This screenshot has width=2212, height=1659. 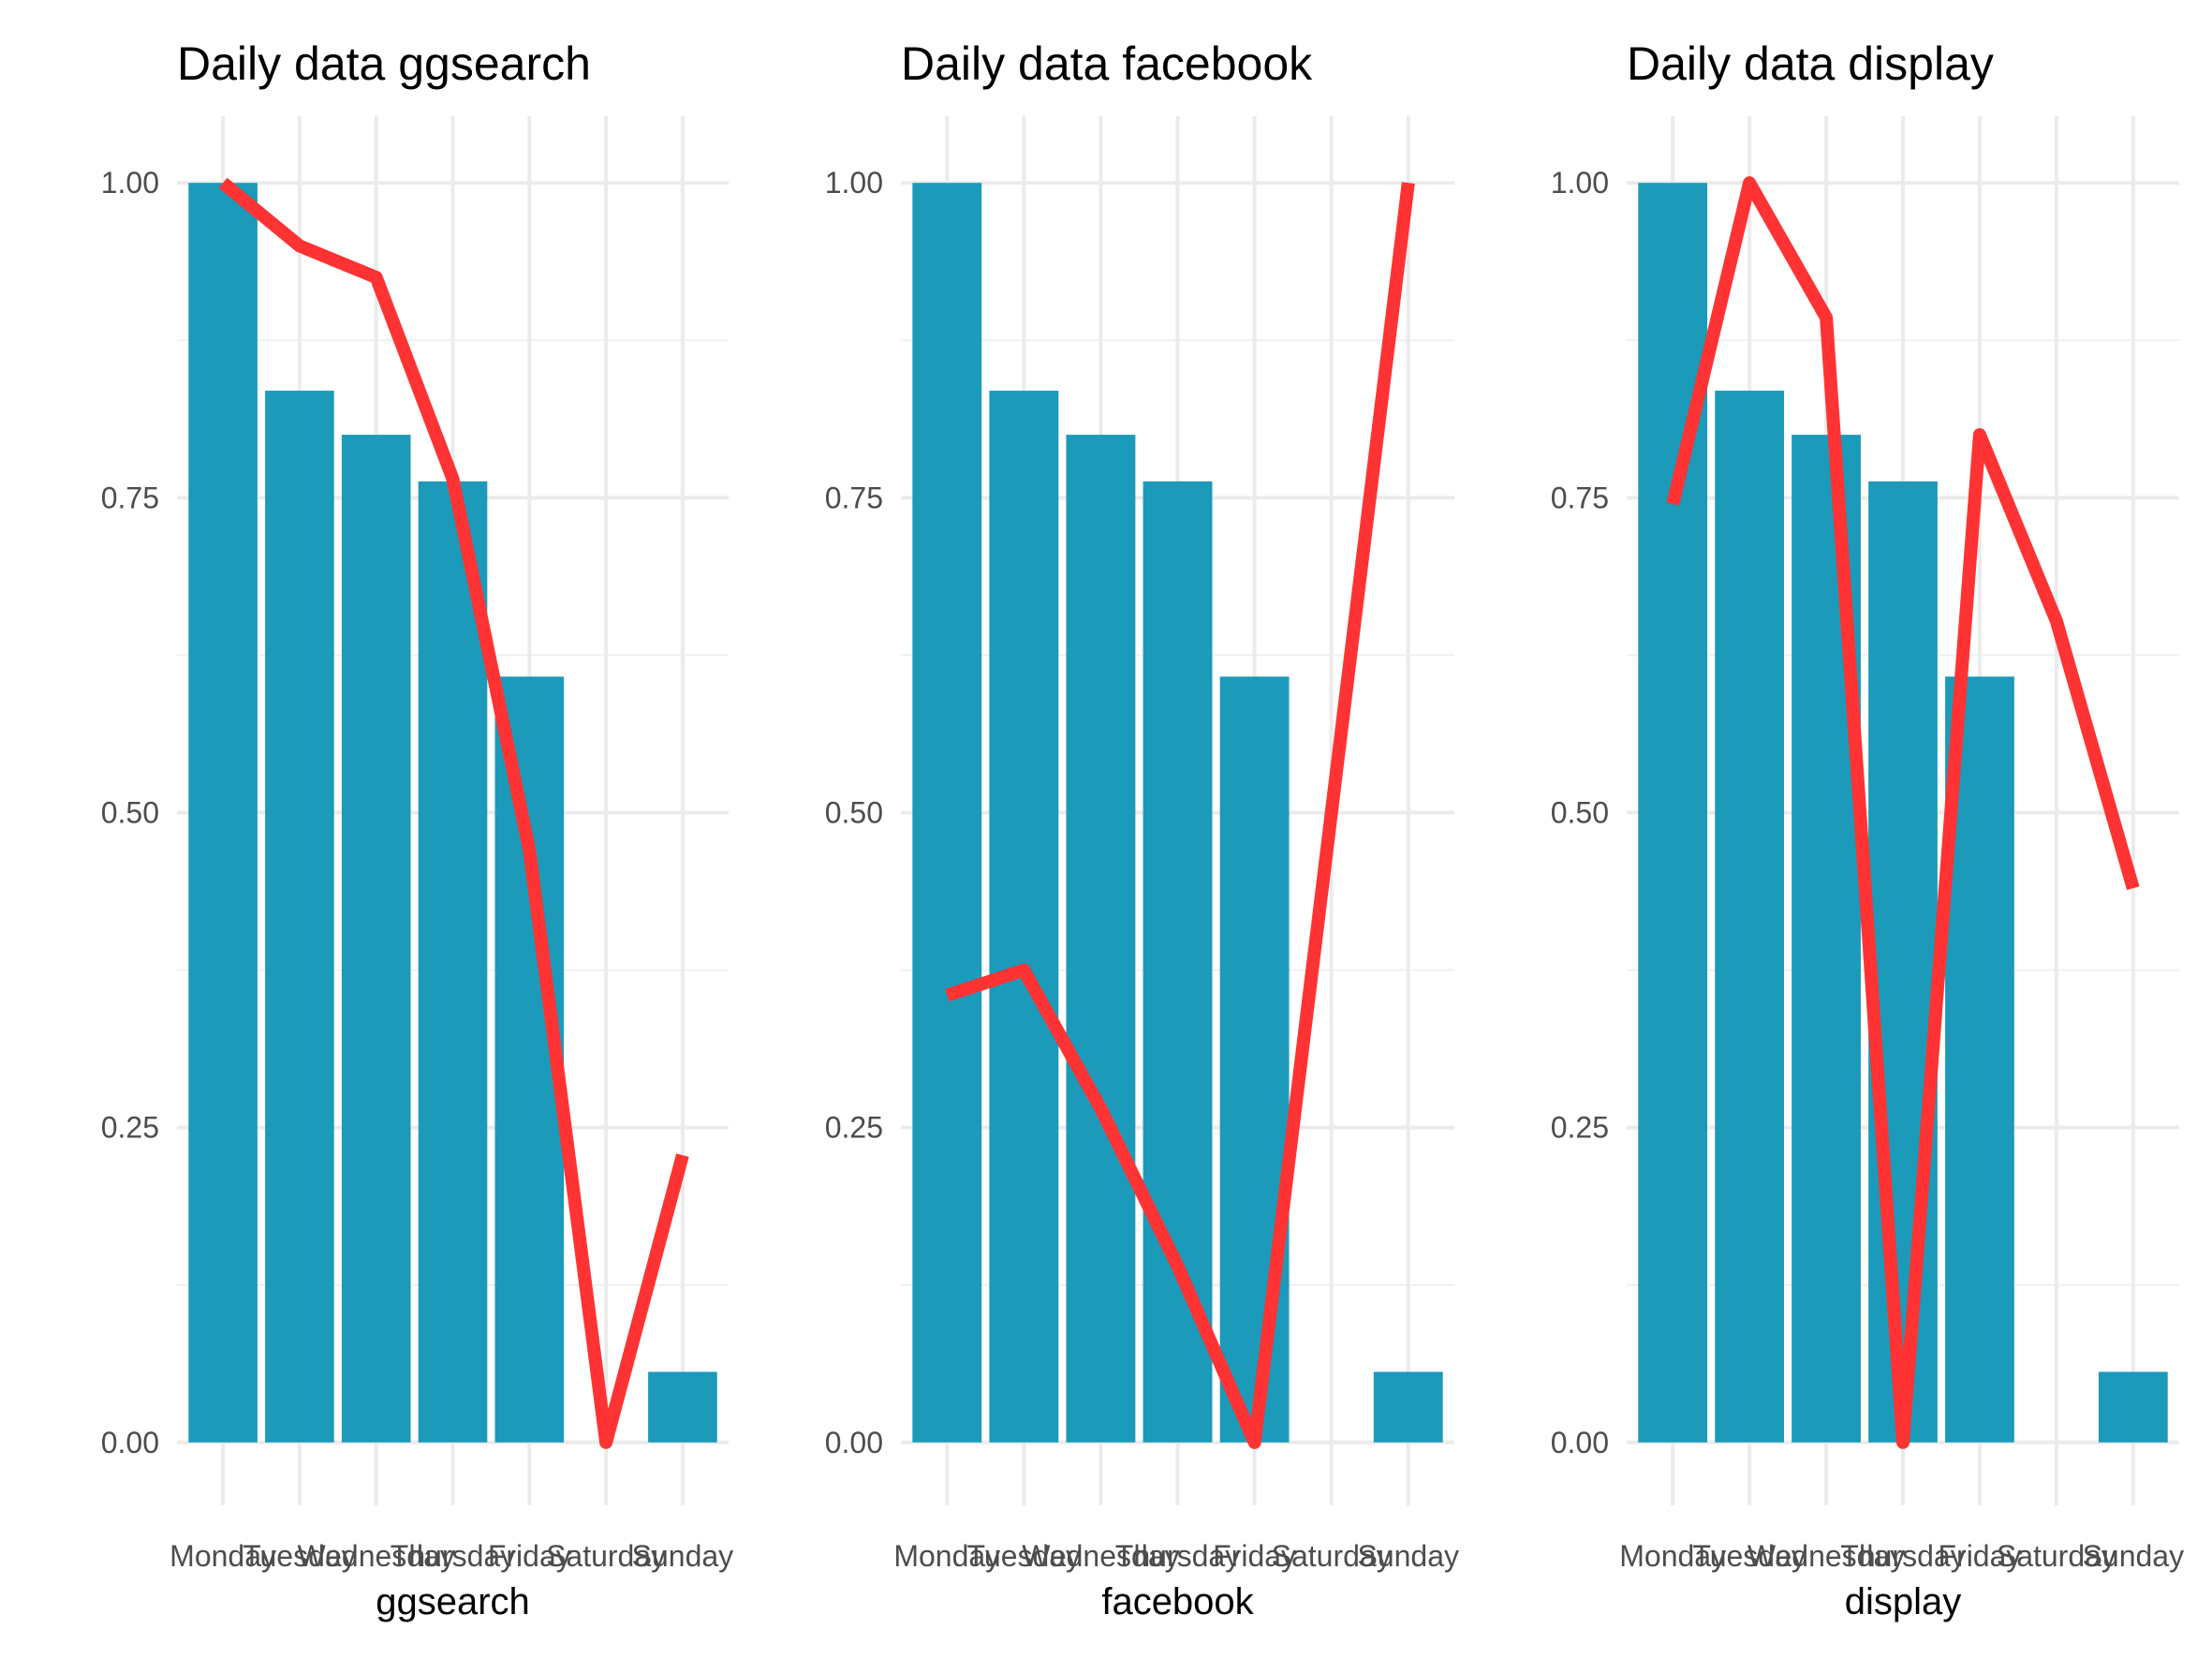 What do you see at coordinates (1254, 1060) in the screenshot?
I see `bar-friday` at bounding box center [1254, 1060].